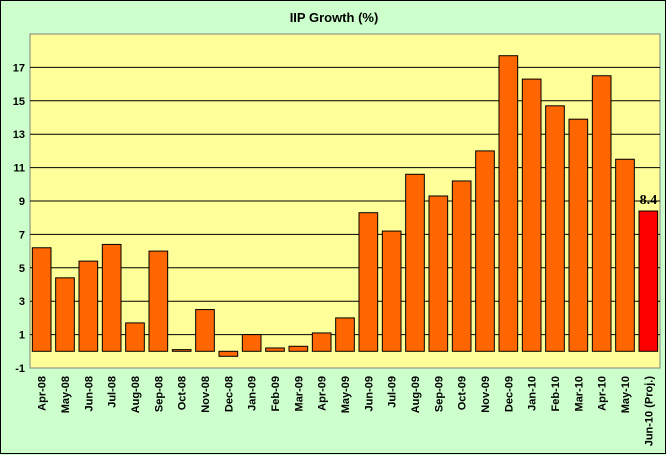 This screenshot has width=666, height=455. What do you see at coordinates (463, 393) in the screenshot?
I see `x-tick-label: Oct-09` at bounding box center [463, 393].